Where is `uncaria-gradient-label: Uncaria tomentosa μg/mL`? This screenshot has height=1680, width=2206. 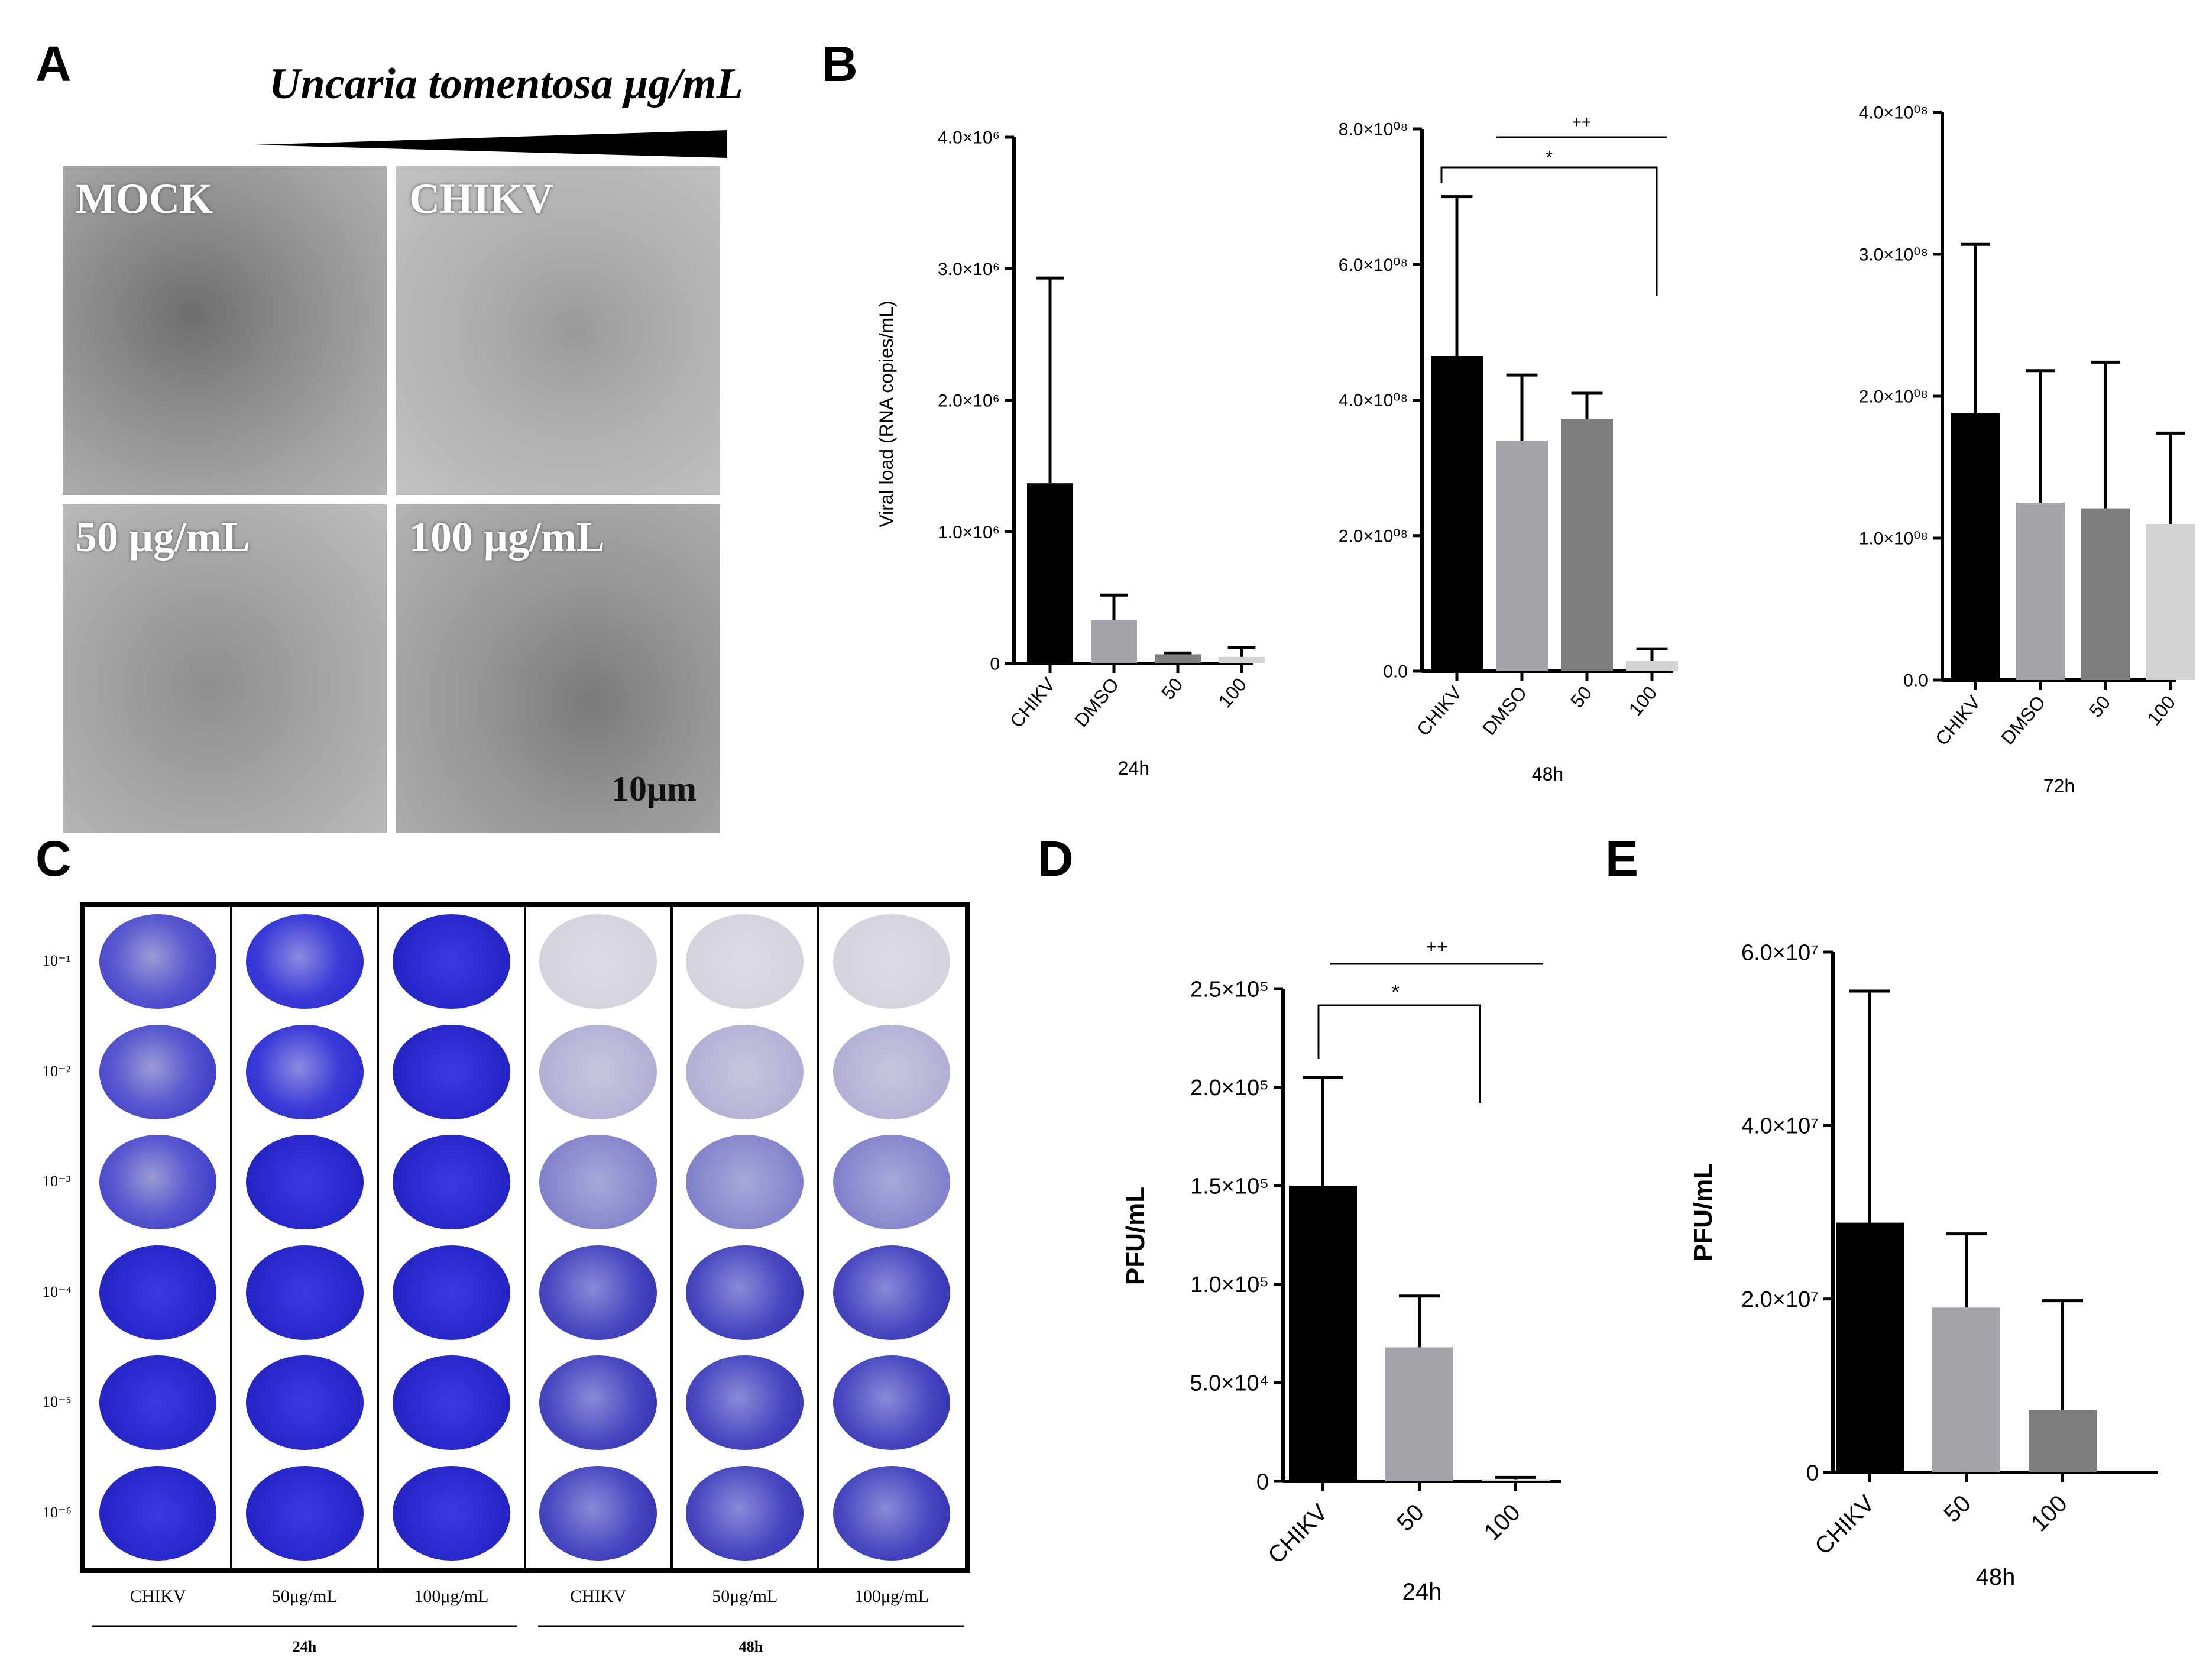 uncaria-gradient-label: Uncaria tomentosa μg/mL is located at coordinates (506, 84).